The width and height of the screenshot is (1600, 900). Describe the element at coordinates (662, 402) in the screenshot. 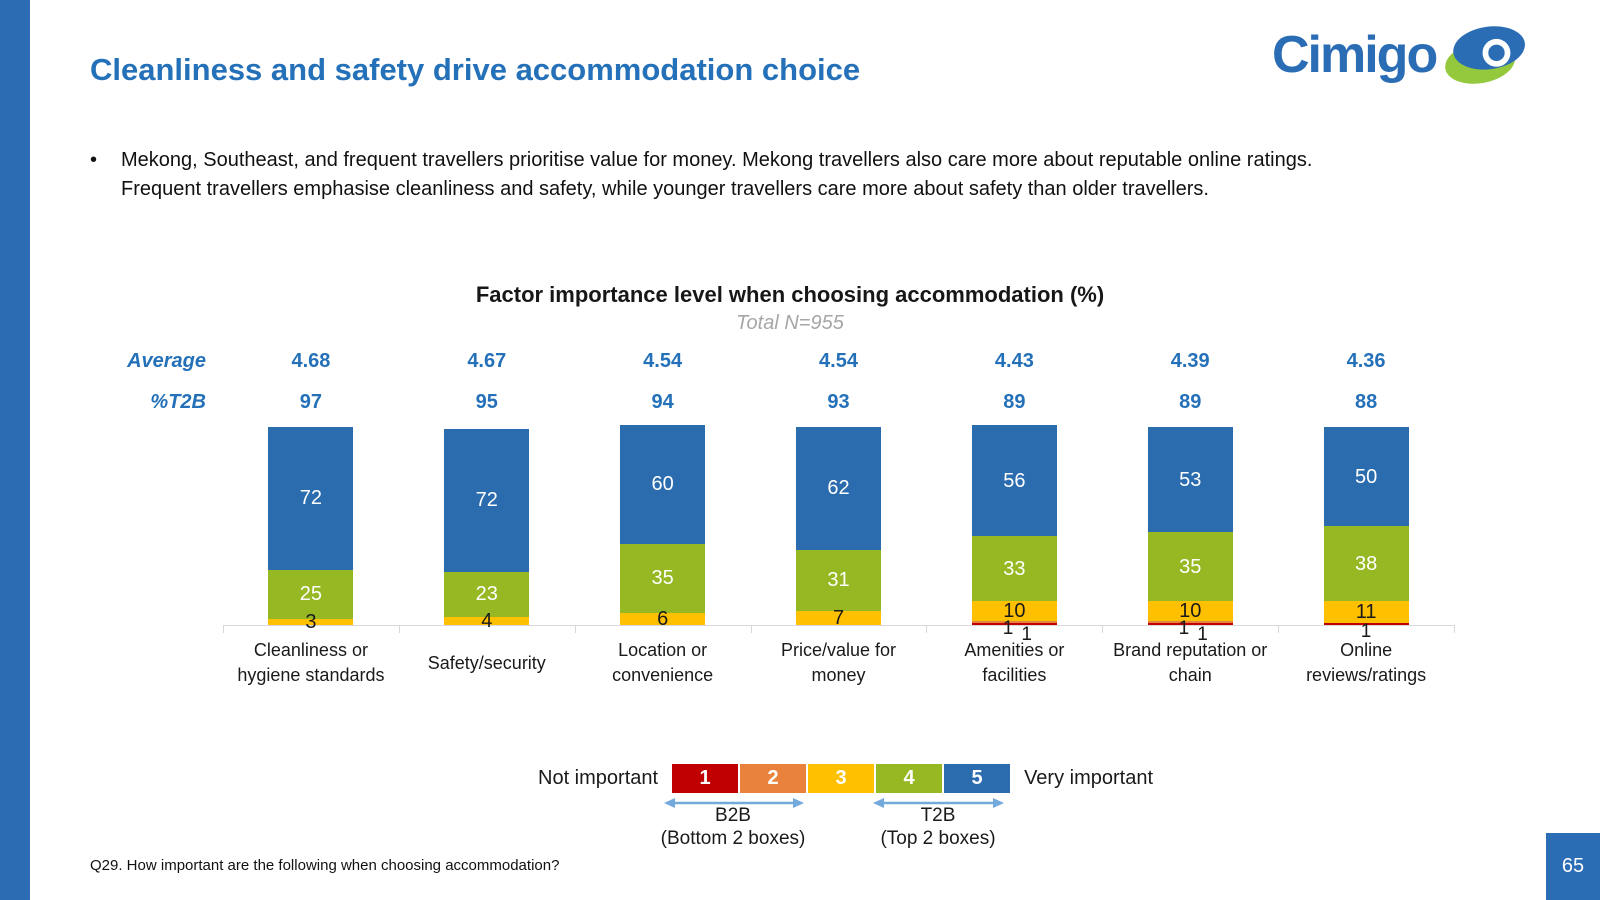

I see `t2b-value: 94` at that location.